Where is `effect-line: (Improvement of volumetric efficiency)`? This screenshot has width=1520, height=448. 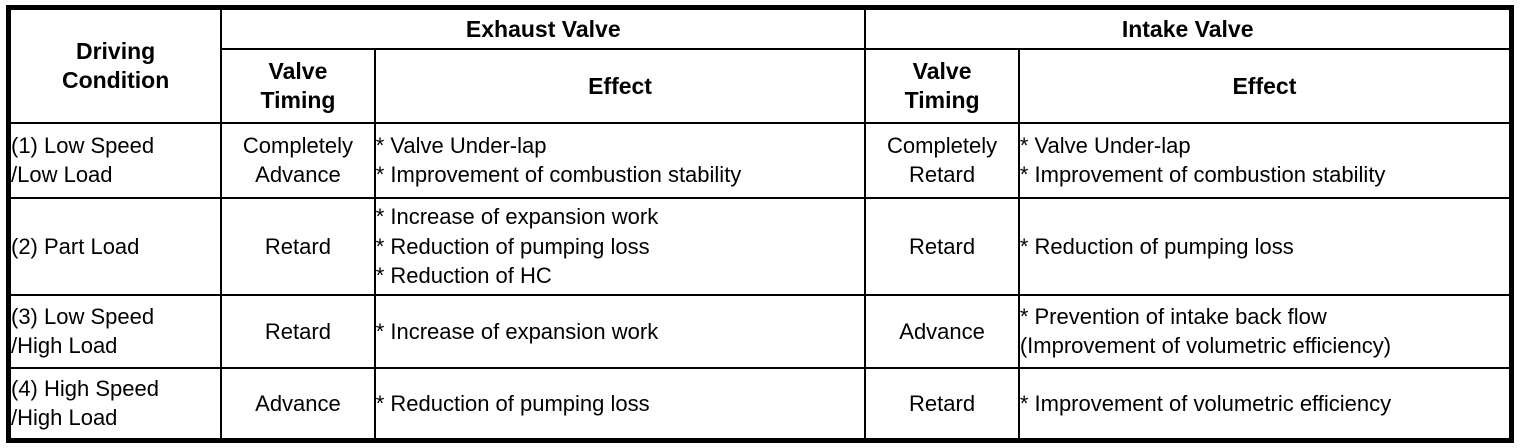 effect-line: (Improvement of volumetric efficiency) is located at coordinates (1205, 346).